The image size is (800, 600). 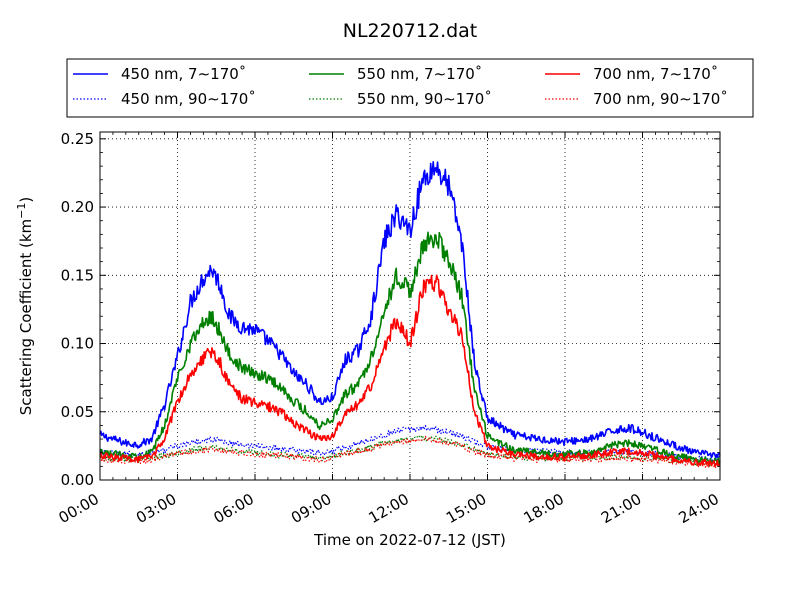 I want to click on x-tick-label: 00:00, so click(x=79, y=508).